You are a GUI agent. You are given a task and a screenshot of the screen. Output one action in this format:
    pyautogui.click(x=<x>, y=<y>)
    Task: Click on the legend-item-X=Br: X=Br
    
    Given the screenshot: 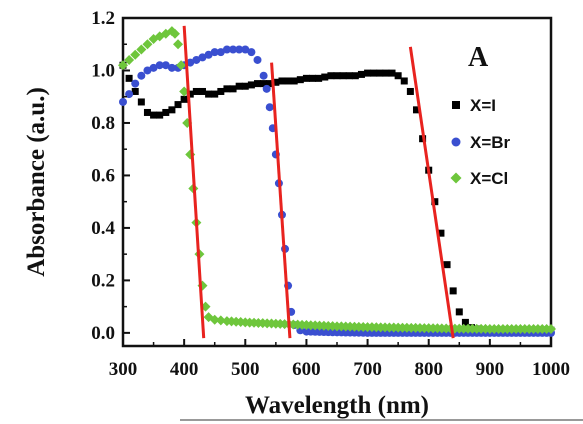 What is the action you would take?
    pyautogui.click(x=481, y=142)
    